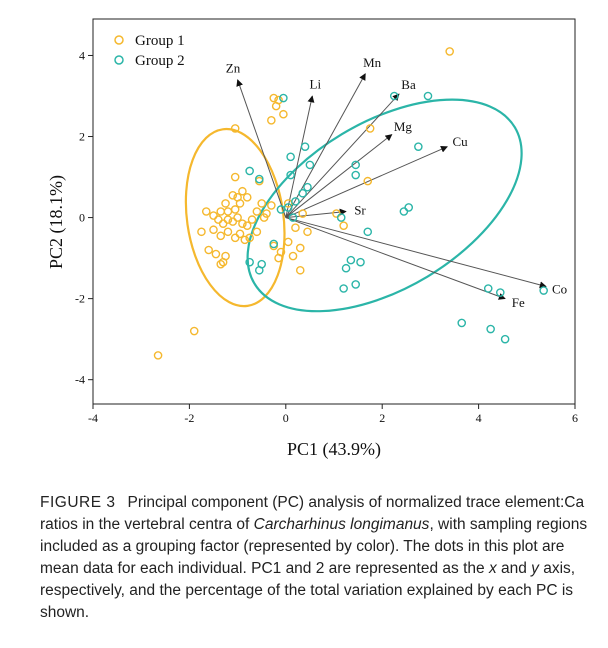  Describe the element at coordinates (360, 209) in the screenshot. I see `loading-label-sr: Sr` at that location.